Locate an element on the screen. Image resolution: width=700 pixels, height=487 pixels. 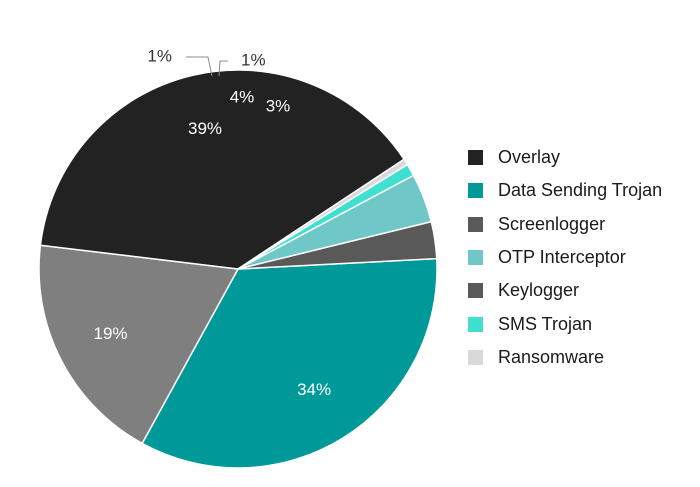
legend-label: Screenlogger is located at coordinates (552, 223).